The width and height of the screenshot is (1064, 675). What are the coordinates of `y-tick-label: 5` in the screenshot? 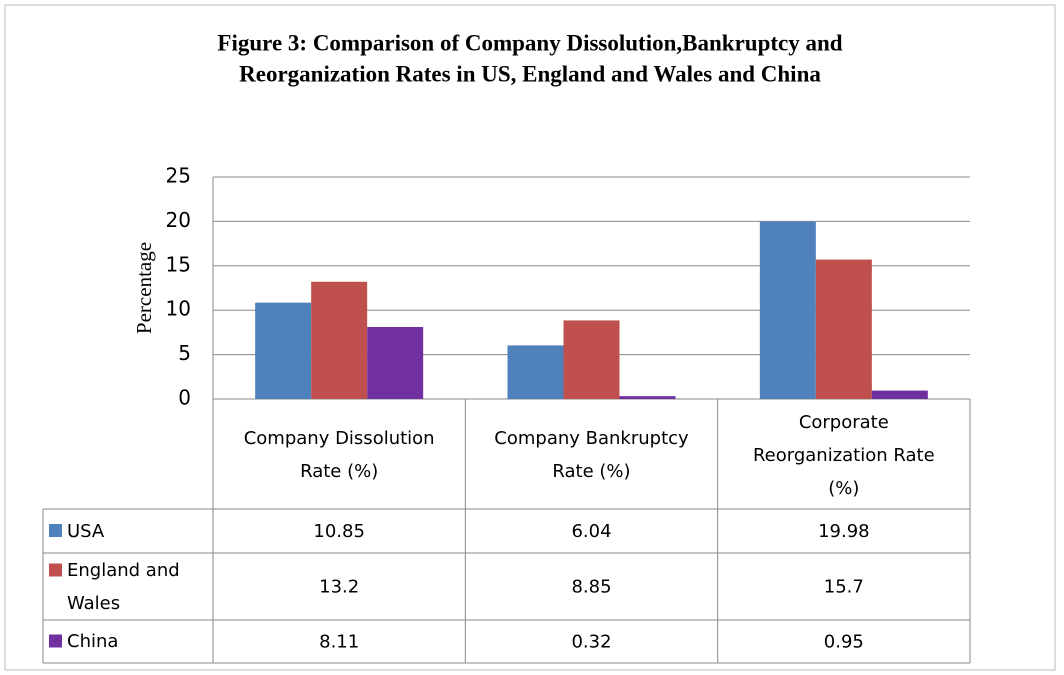 It's located at (184, 353).